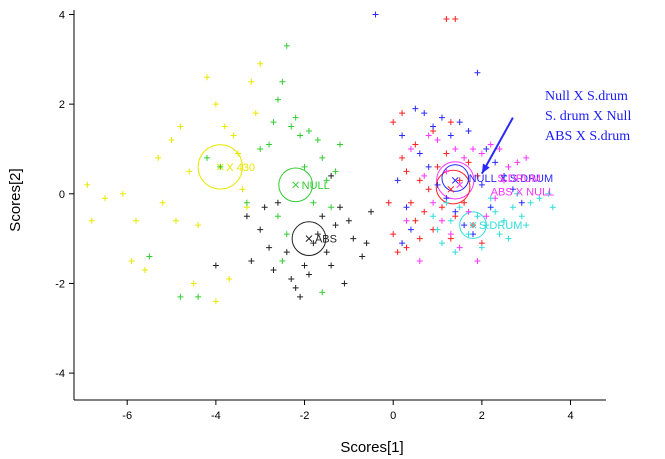 This screenshot has width=665, height=459. Describe the element at coordinates (60, 284) in the screenshot. I see `y-tick-label: -2` at that location.